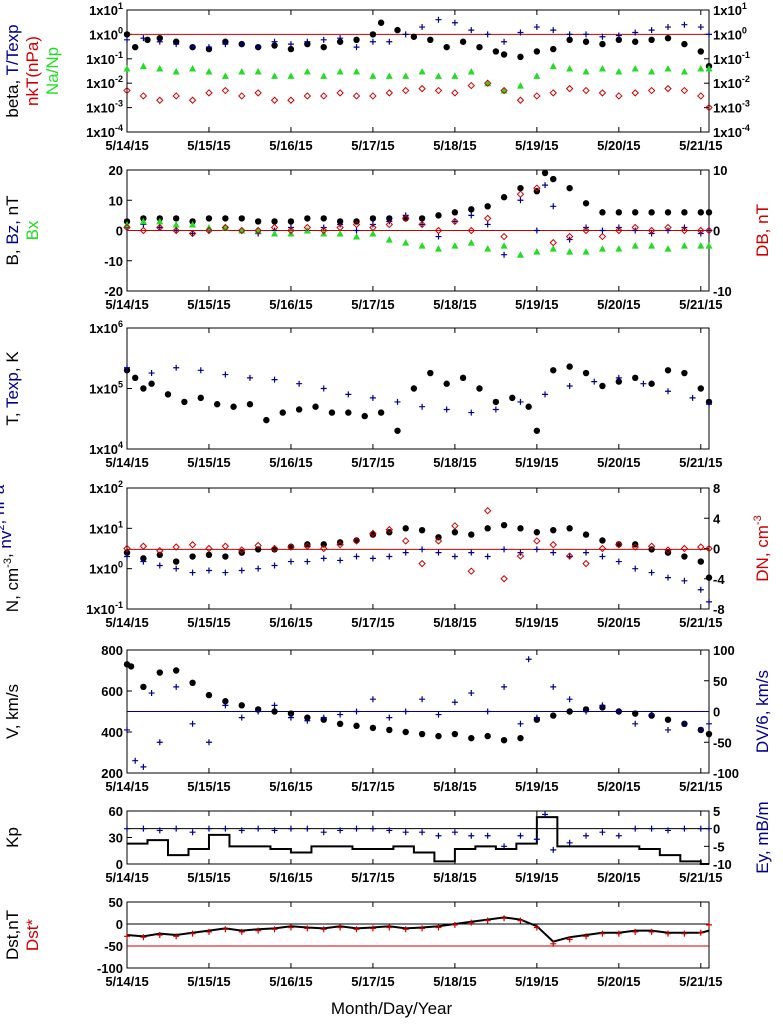  I want to click on y-tick-label: -20, so click(113, 291).